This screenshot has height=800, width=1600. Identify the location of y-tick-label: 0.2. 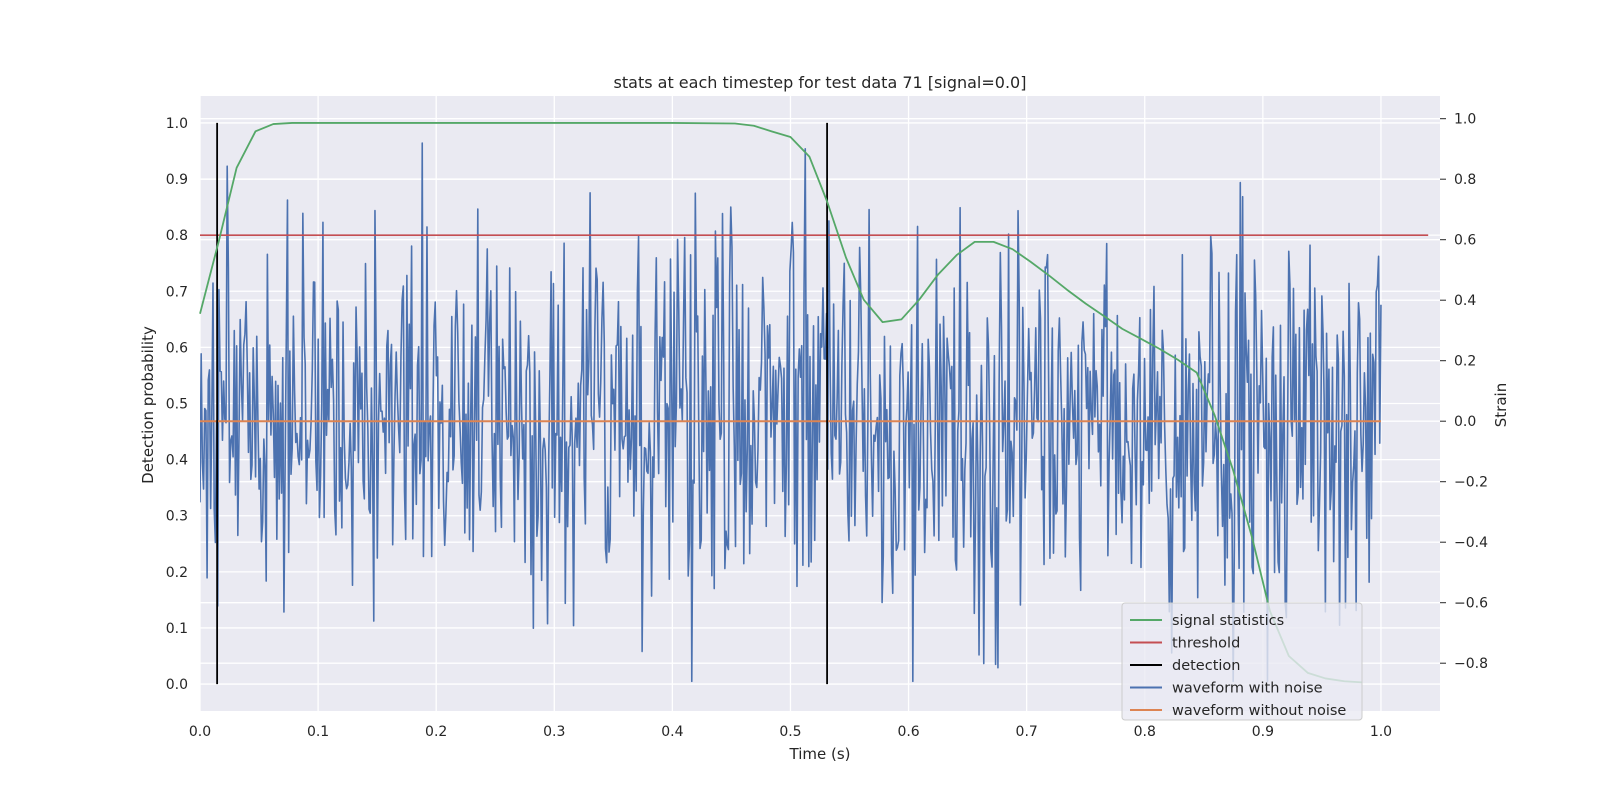
(177, 573).